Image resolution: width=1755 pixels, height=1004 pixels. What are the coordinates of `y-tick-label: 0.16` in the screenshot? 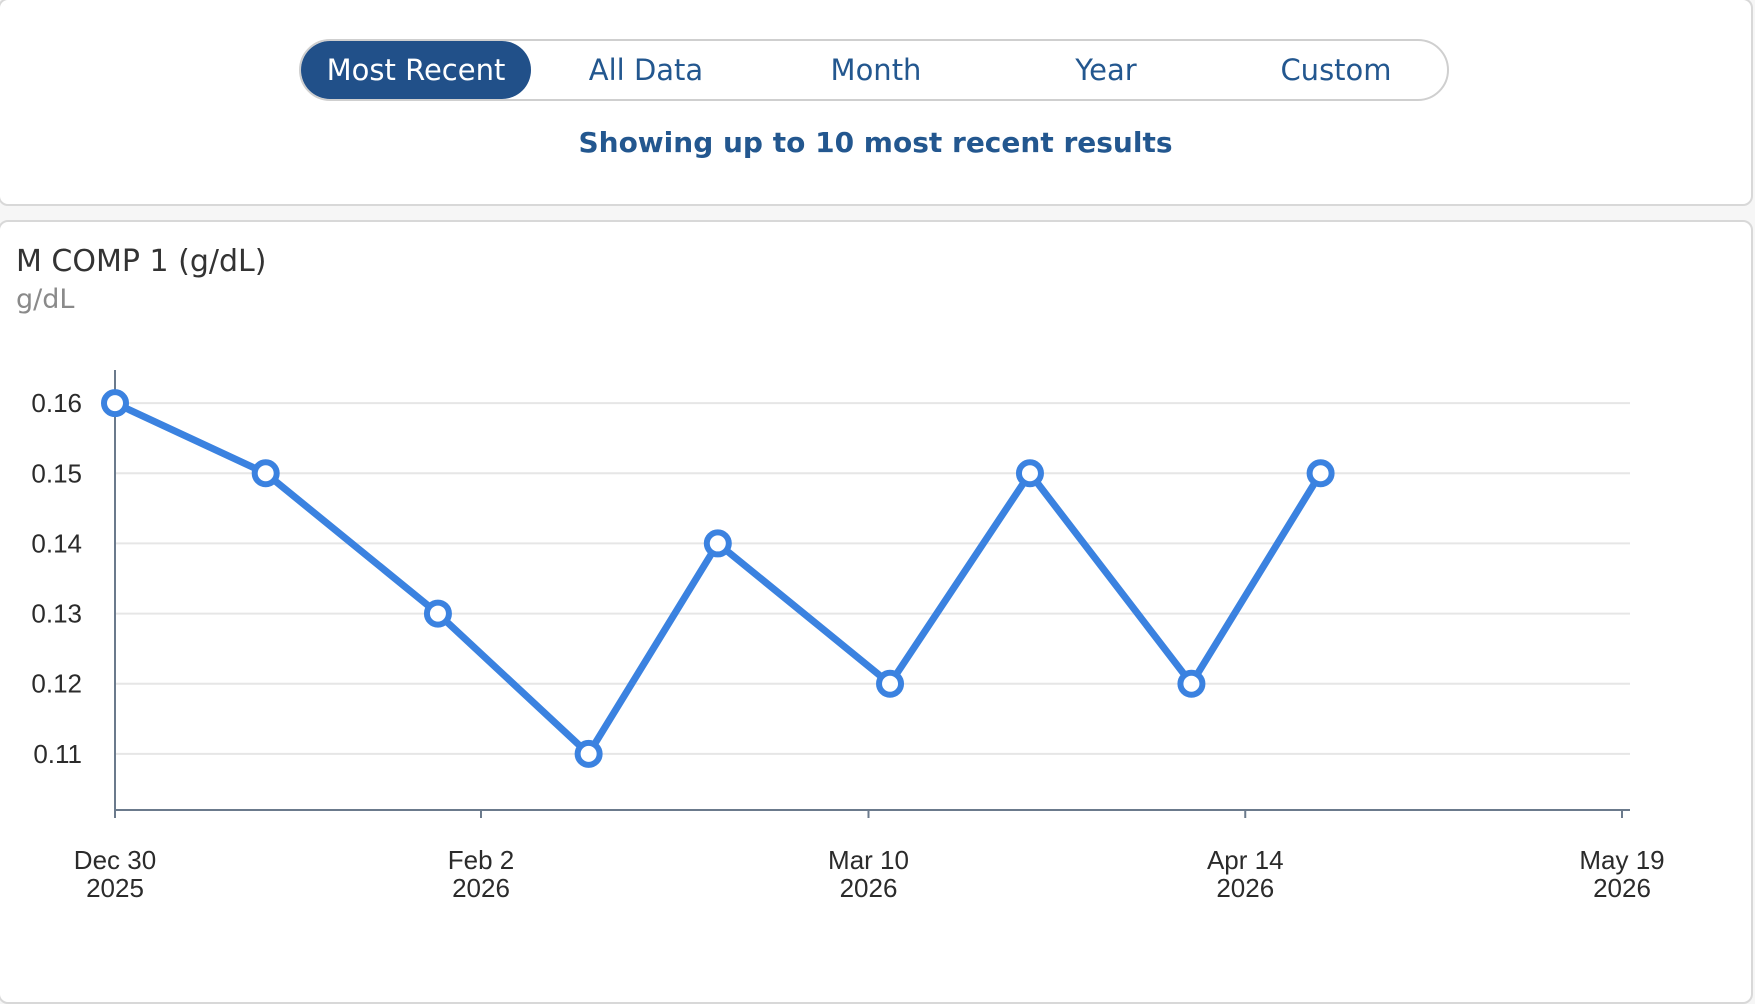 It's located at (56, 403).